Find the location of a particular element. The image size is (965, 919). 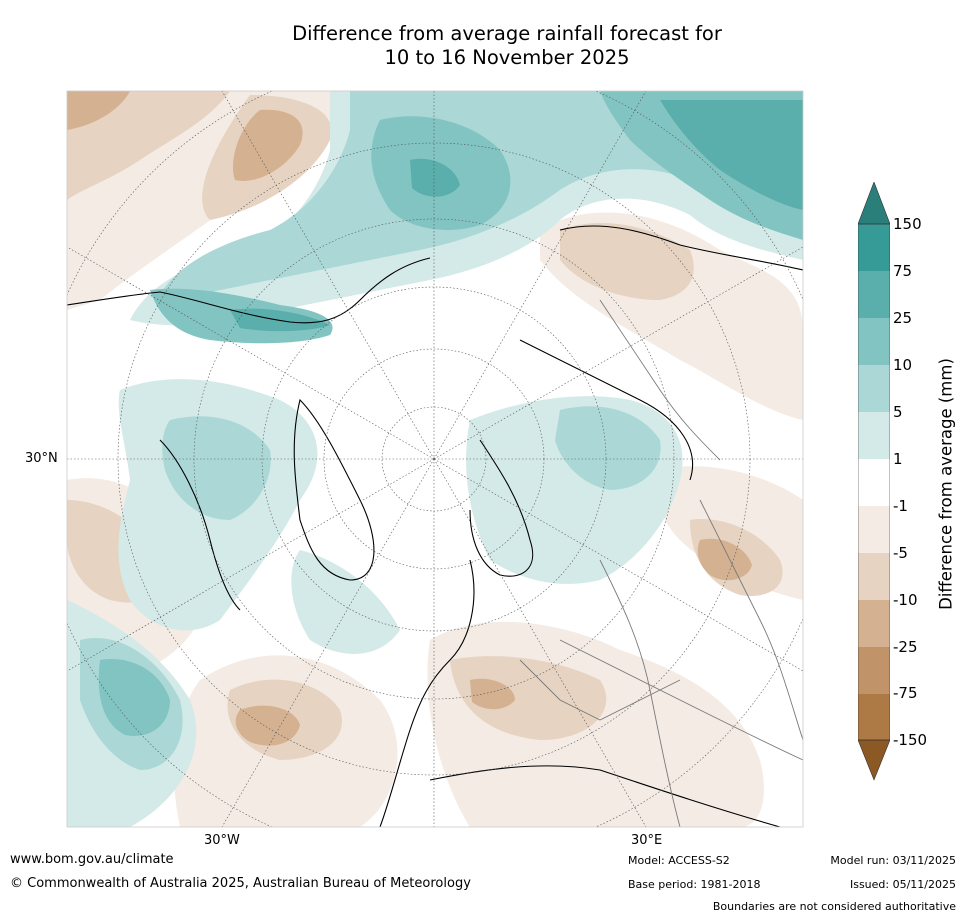

footer-issued: Issued: 05/11/2025 is located at coordinates (902, 884).